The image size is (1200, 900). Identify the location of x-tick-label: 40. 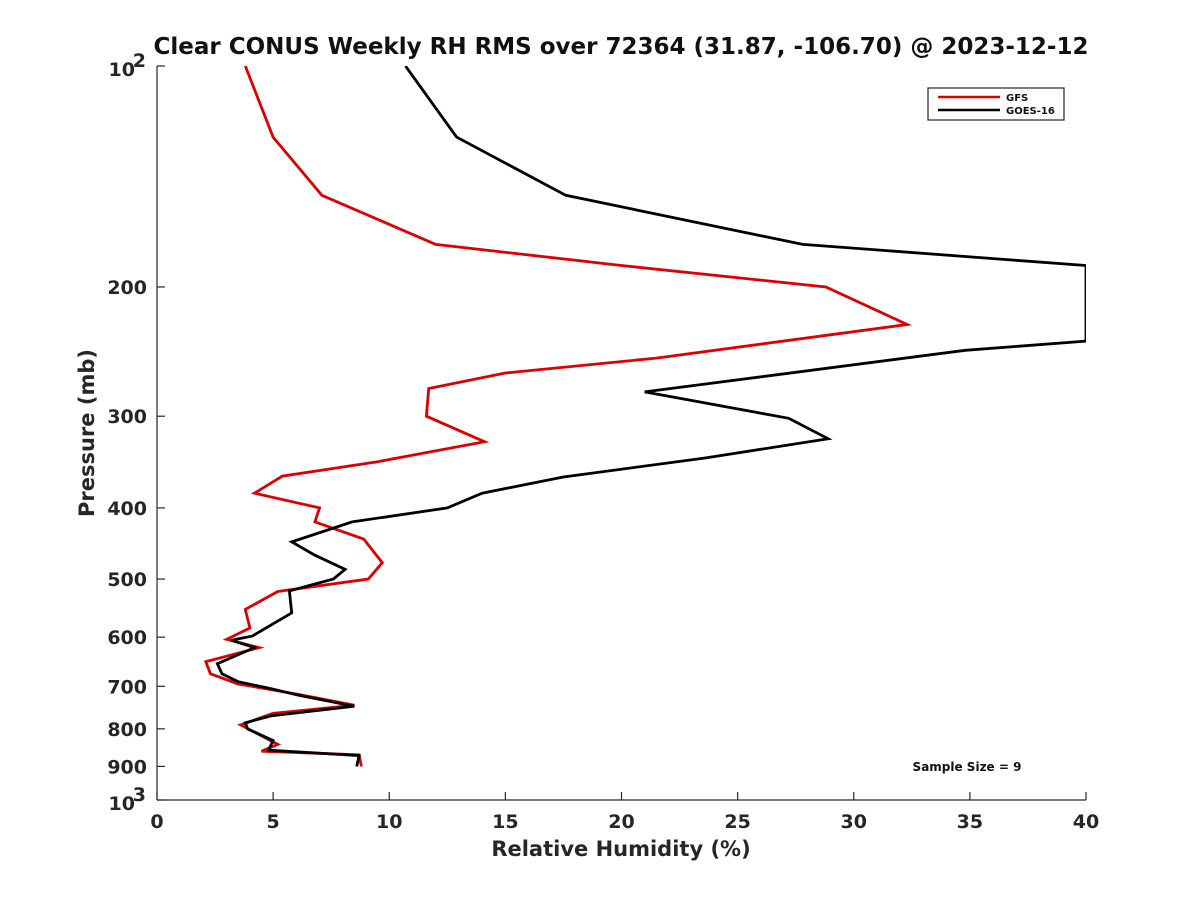
(1086, 822).